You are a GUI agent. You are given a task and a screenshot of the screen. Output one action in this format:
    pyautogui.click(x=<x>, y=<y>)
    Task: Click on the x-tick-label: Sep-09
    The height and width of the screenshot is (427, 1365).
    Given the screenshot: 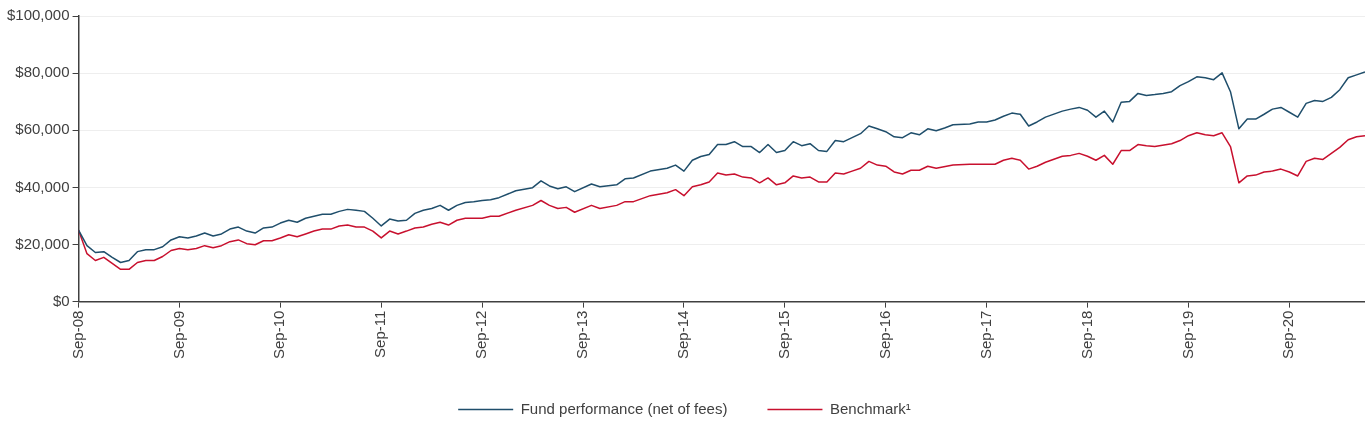 What is the action you would take?
    pyautogui.click(x=178, y=335)
    